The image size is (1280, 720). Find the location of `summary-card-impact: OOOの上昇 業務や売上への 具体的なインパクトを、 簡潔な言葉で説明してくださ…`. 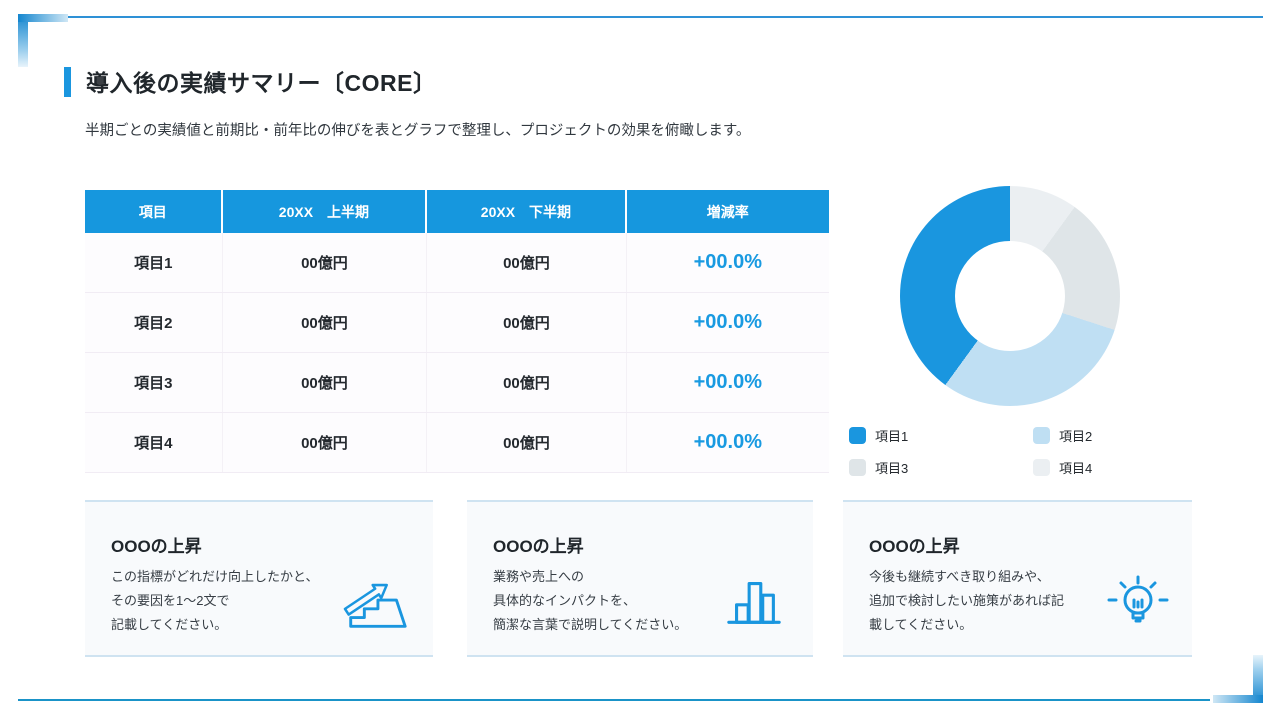

summary-card-impact: OOOの上昇 業務や売上への 具体的なインパクトを、 簡潔な言葉で説明してくださ… is located at coordinates (640, 578).